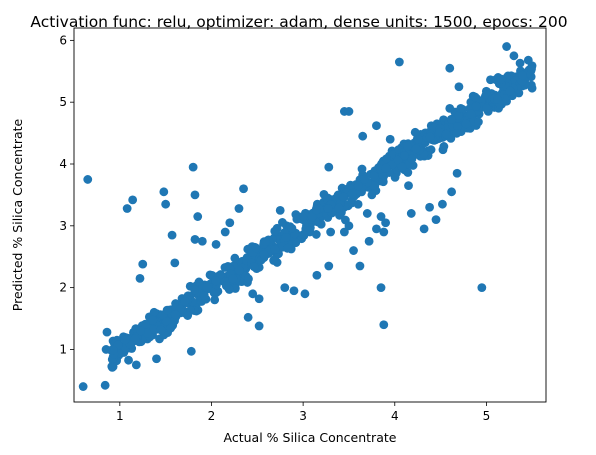 The height and width of the screenshot is (455, 596). Describe the element at coordinates (395, 416) in the screenshot. I see `x-tick-label: 4` at that location.